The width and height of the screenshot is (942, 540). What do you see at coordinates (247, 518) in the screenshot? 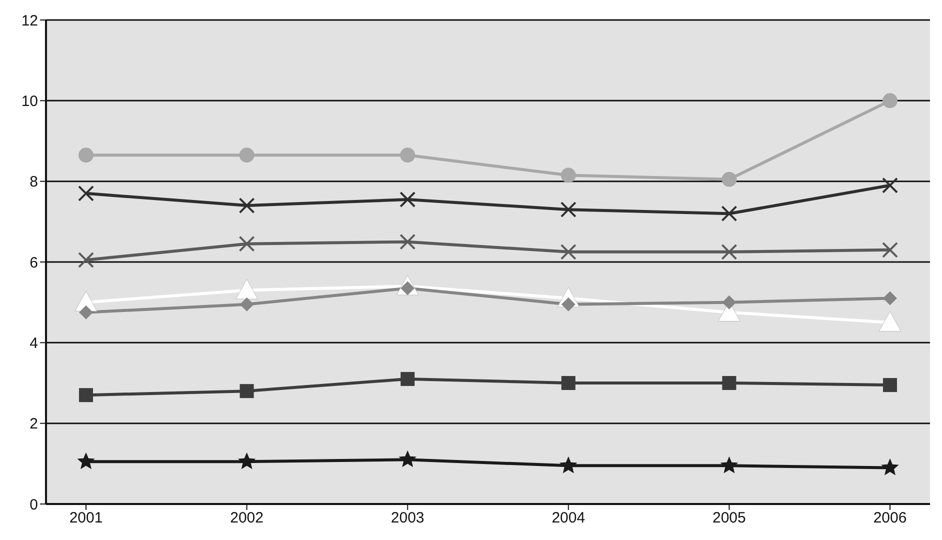
I see `x-tick-label: 2002` at bounding box center [247, 518].